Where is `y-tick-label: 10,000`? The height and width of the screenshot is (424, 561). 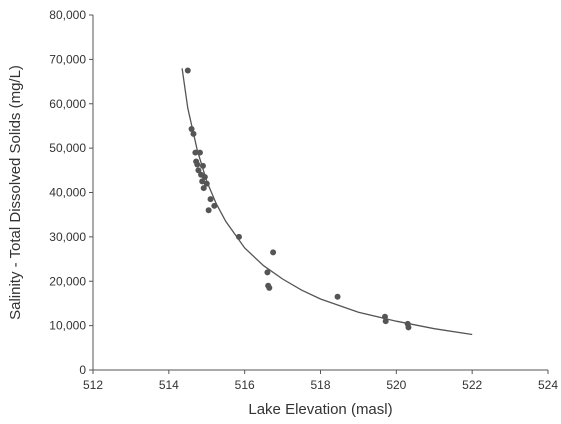 y-tick-label: 10,000 is located at coordinates (67, 326).